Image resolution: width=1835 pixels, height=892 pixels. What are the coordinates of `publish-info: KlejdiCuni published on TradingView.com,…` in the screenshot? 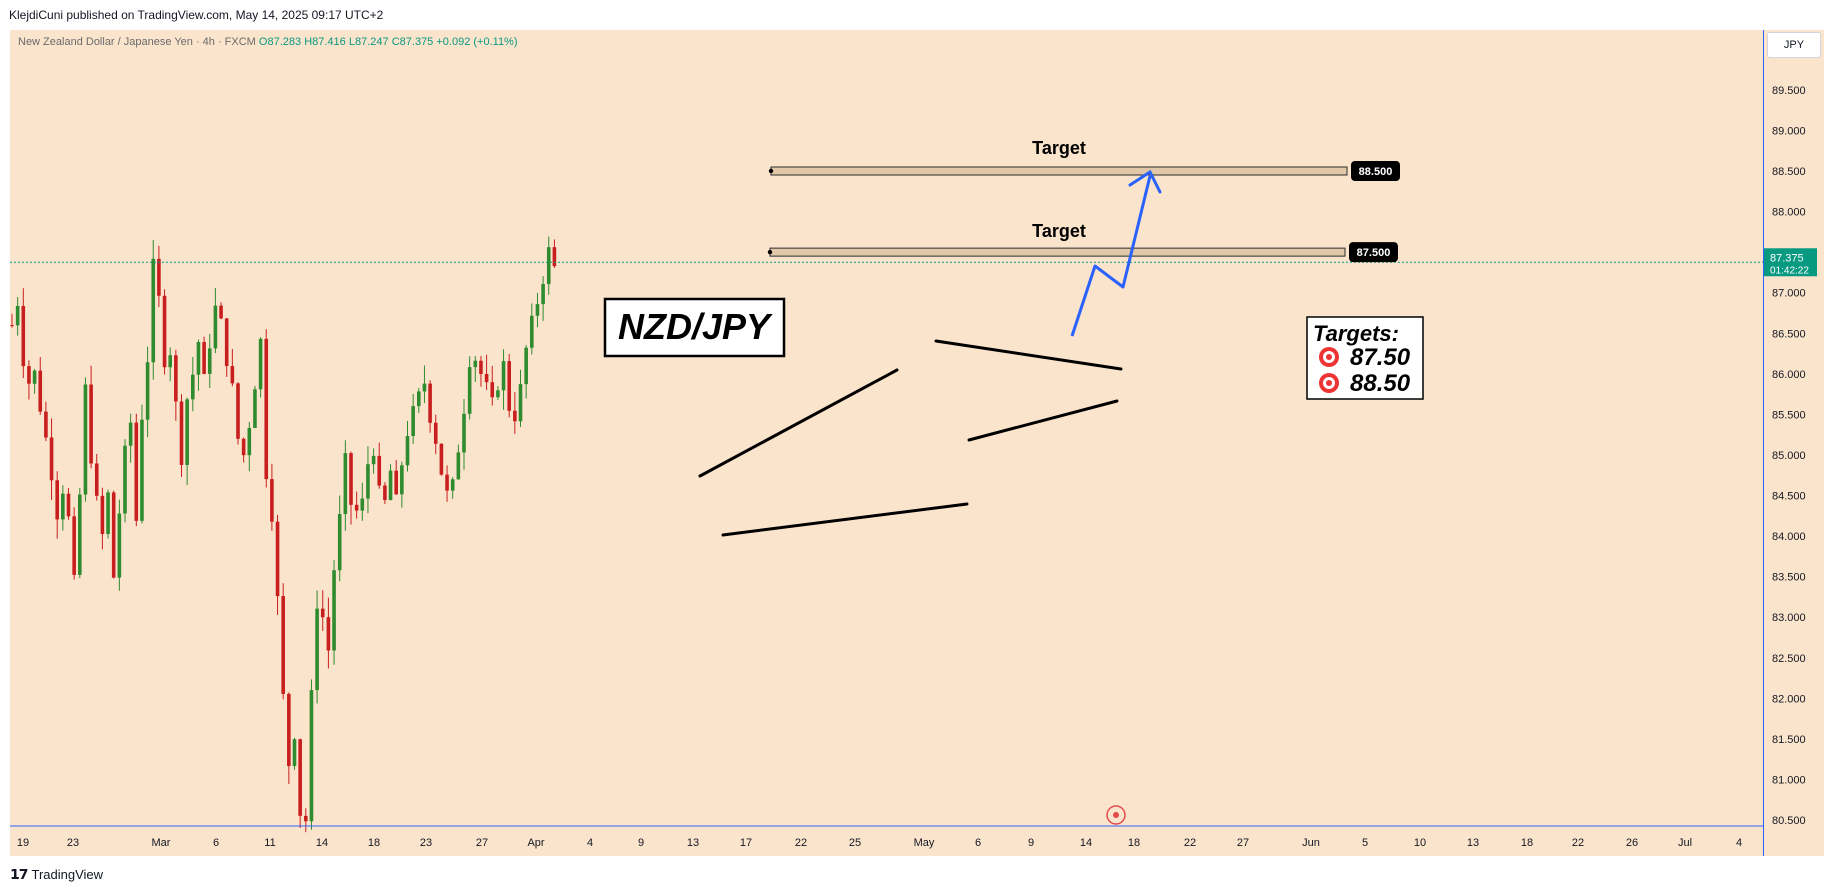 It's located at (196, 15).